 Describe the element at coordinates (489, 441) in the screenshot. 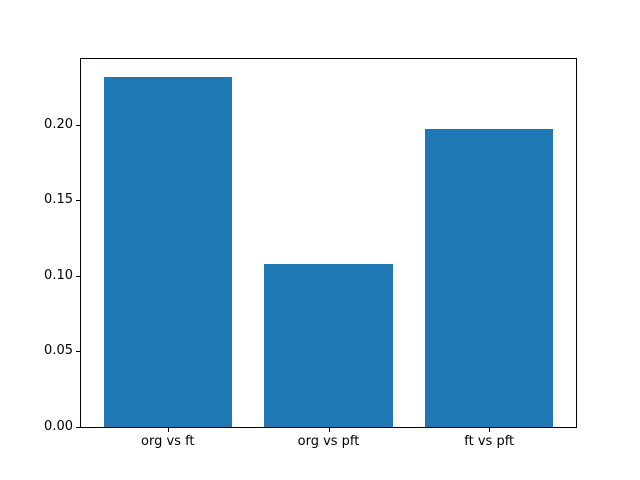

I see `x-tick-label-ft-vs-pft: ft vs pft` at that location.